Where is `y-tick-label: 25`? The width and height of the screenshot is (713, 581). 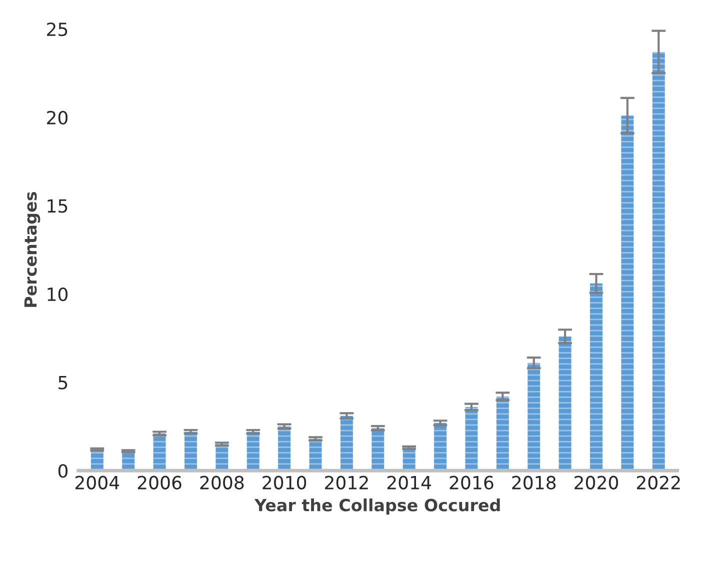 y-tick-label: 25 is located at coordinates (57, 29).